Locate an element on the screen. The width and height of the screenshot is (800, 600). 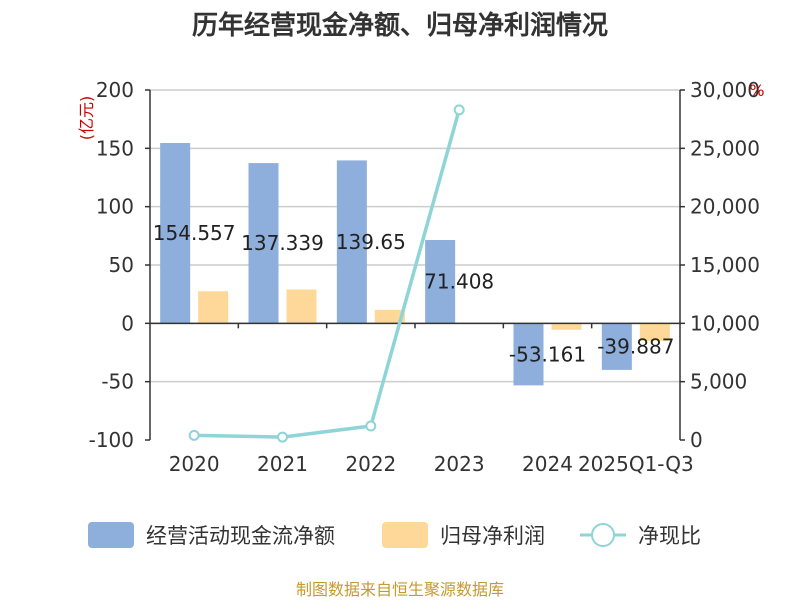
data-label: -53.161 is located at coordinates (547, 354).